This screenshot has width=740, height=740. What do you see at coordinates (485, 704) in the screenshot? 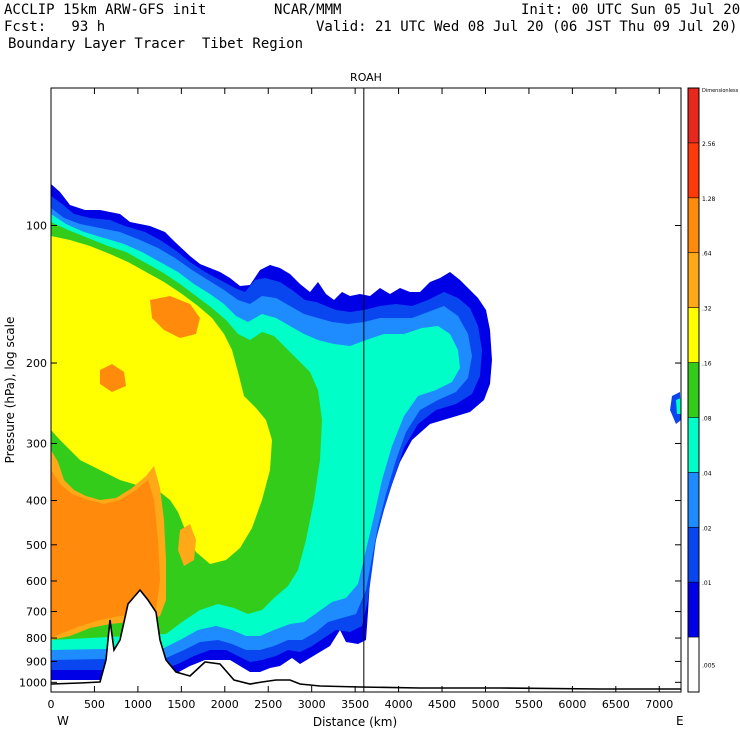
I see `x-tick-label: 5000` at bounding box center [485, 704].